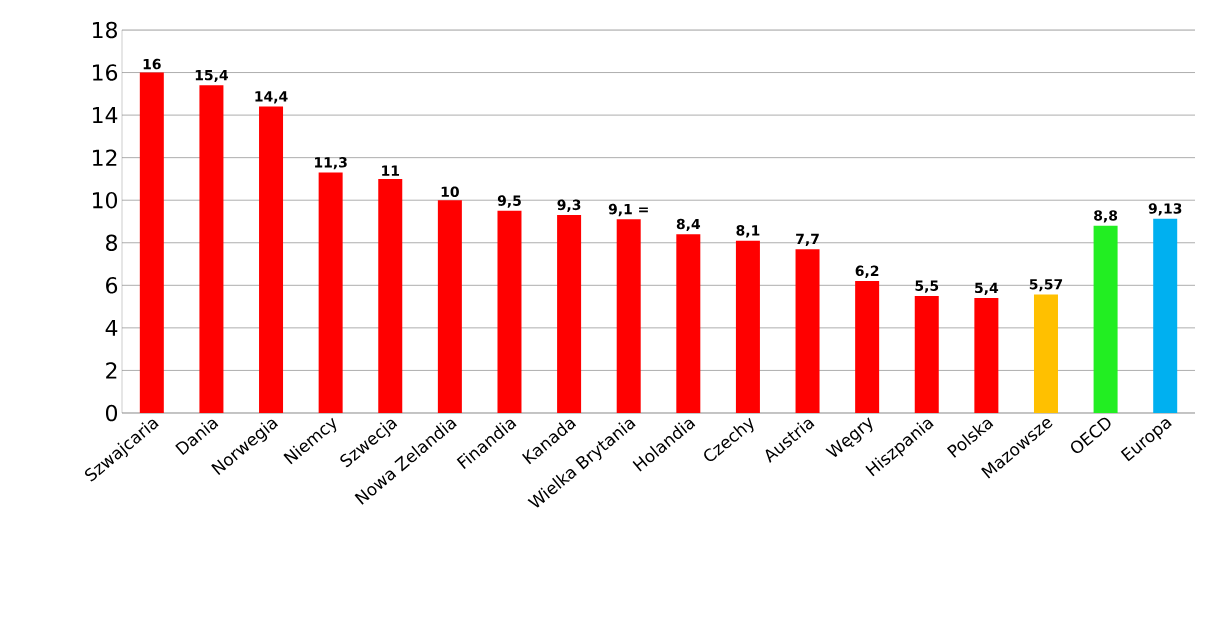  I want to click on data-label: 5,57, so click(1046, 285).